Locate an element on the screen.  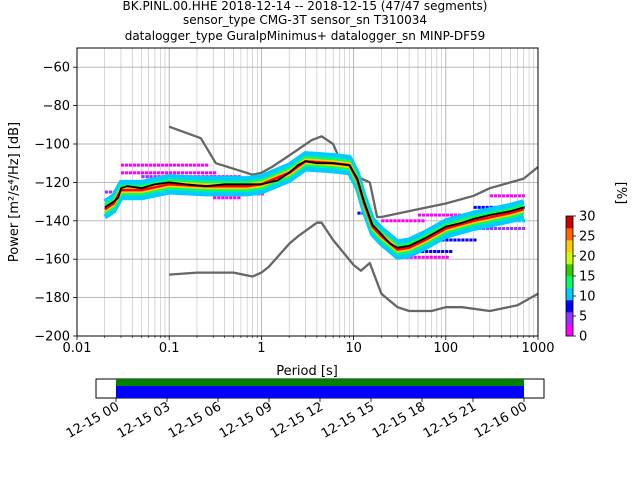
x-tick-label: 10 is located at coordinates (353, 348).